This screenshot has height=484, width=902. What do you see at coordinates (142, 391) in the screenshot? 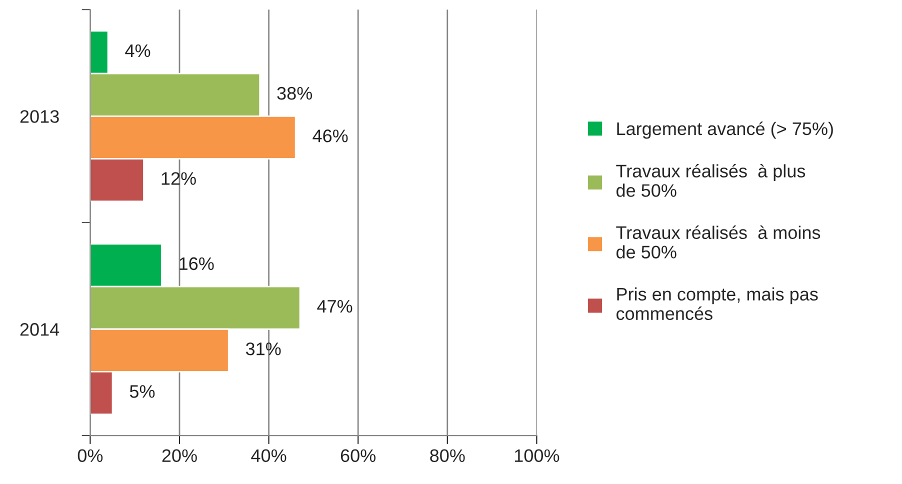
I see `data-label: 5%` at bounding box center [142, 391].